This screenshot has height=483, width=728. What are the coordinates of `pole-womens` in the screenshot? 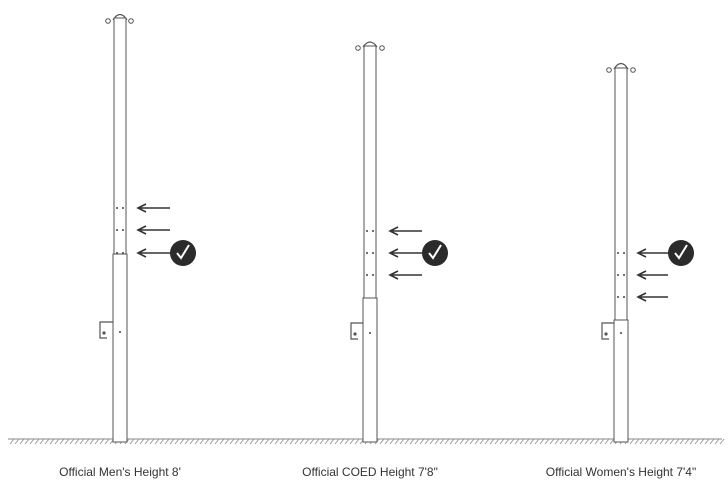 It's located at (647, 252).